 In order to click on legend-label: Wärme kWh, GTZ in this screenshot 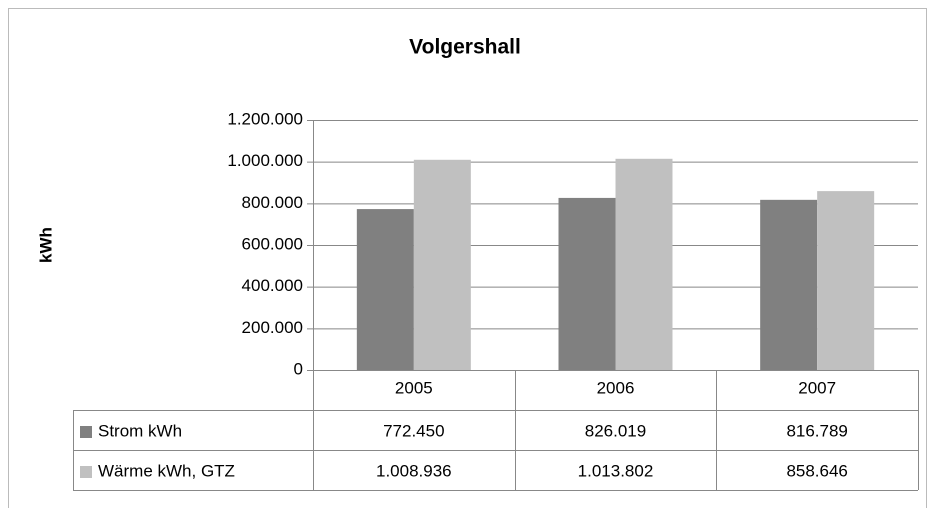, I will do `click(166, 470)`.